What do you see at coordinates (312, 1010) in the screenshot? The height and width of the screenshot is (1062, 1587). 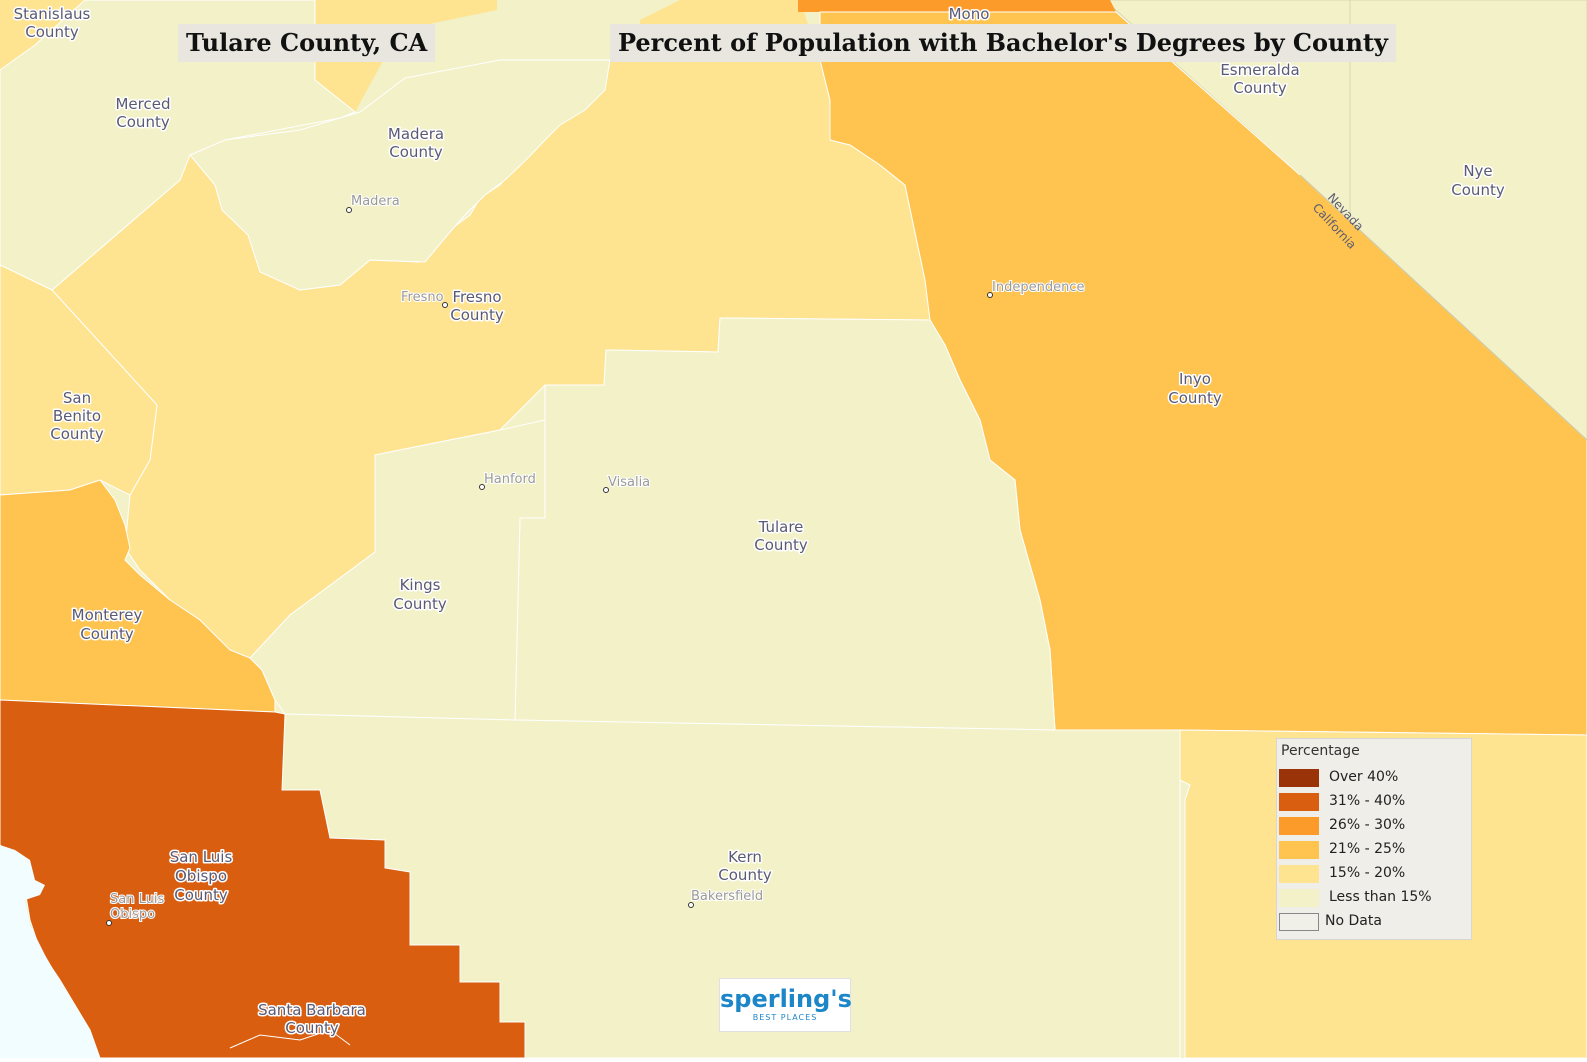 I see `label-line: Santa Barbara` at bounding box center [312, 1010].